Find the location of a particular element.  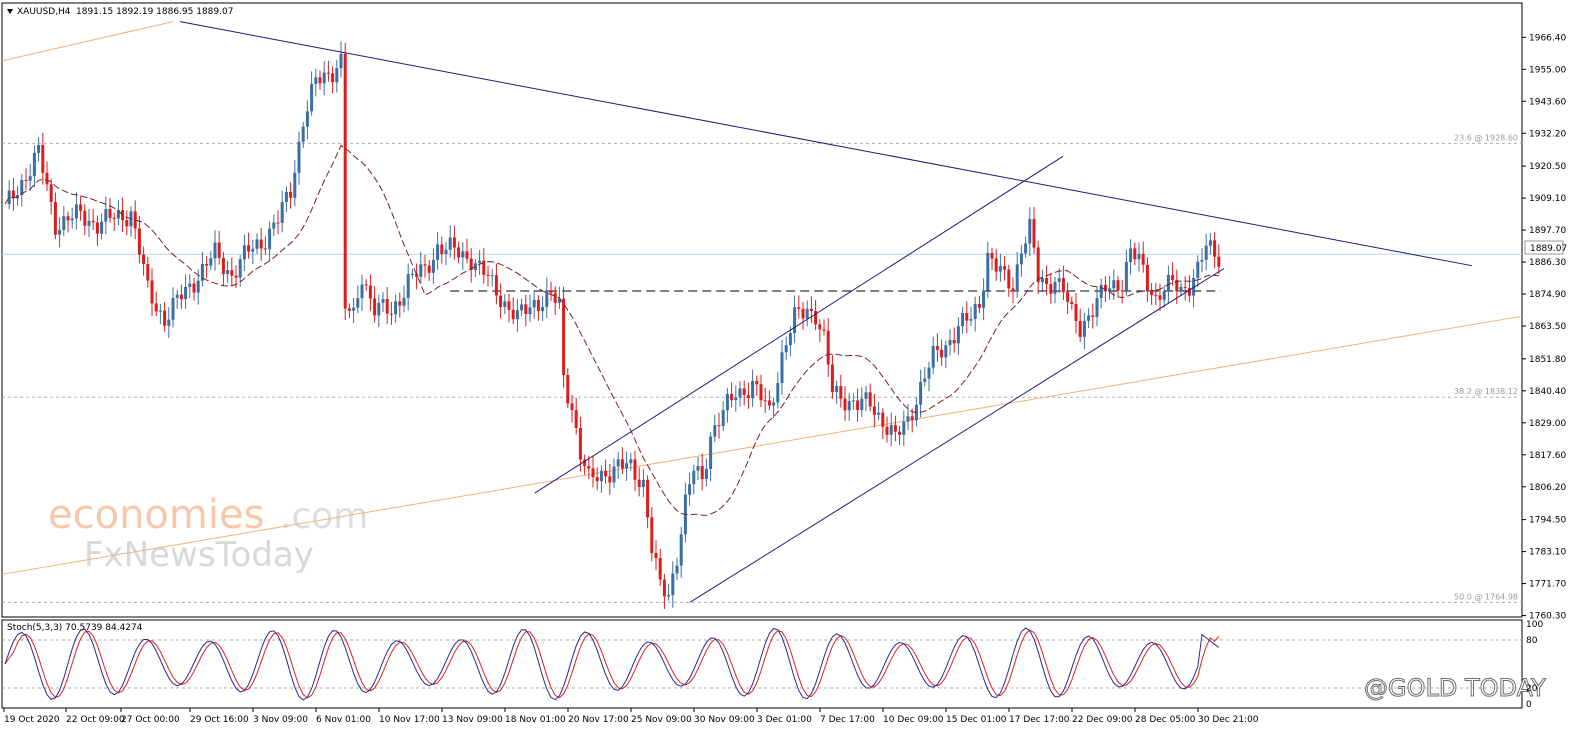

price-tick-label: 1817.60 is located at coordinates (1547, 456).